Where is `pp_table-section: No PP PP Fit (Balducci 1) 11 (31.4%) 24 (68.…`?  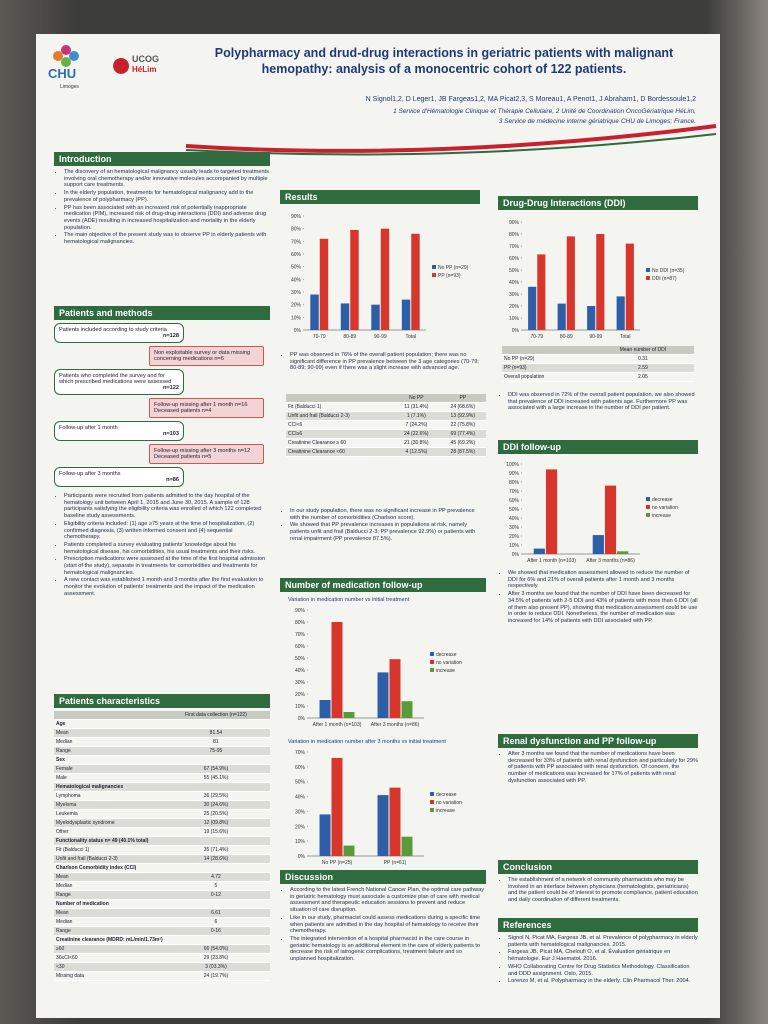 pp_table-section: No PP PP Fit (Balducci 1) 11 (31.4%) 24 (68.… is located at coordinates (386, 425).